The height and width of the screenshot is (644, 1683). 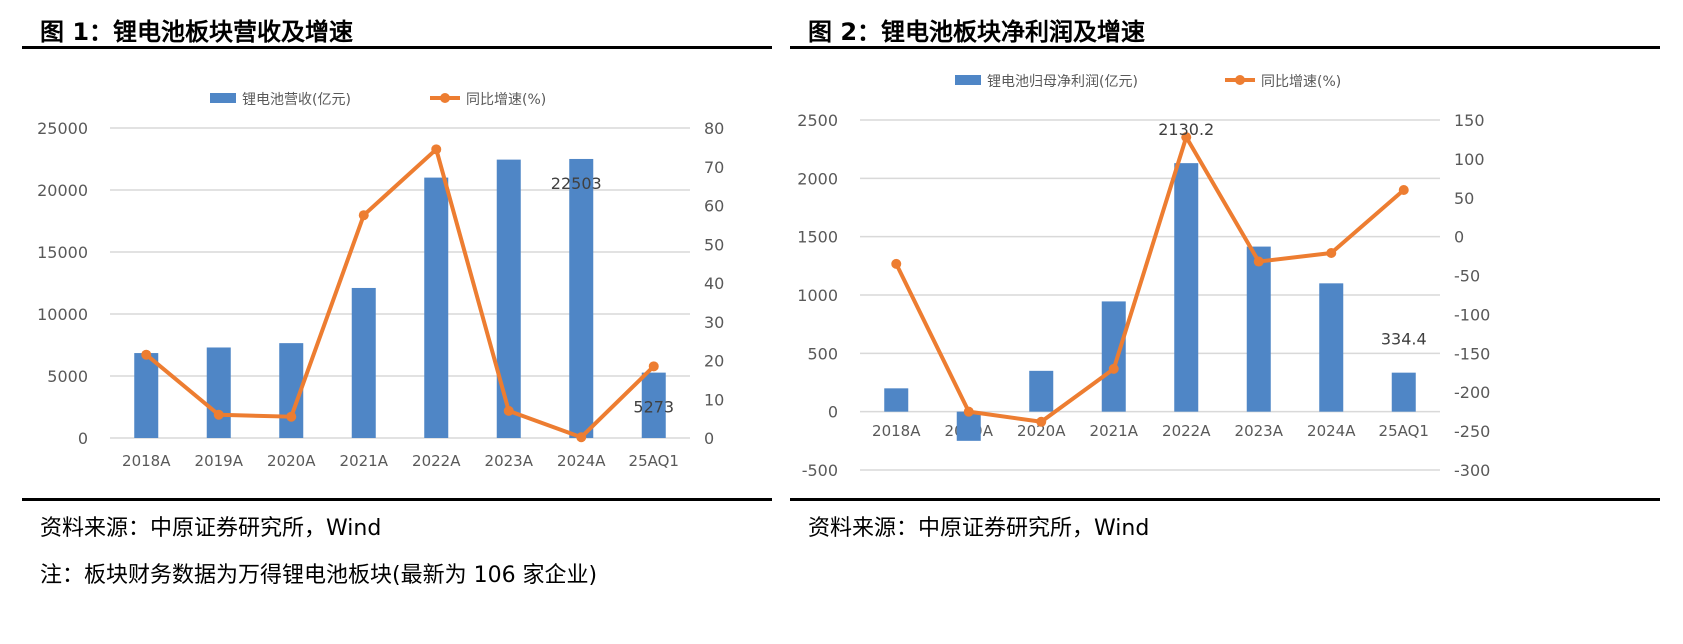 I want to click on right-axis-tick-label: 150, so click(x=1469, y=120).